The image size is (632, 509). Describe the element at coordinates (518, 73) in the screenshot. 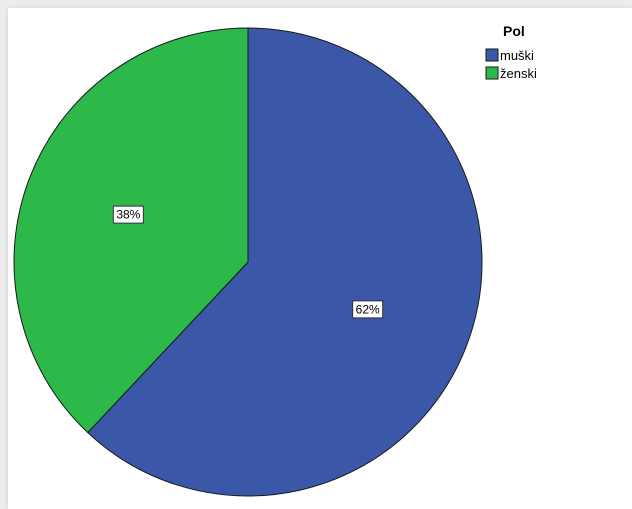

I see `legend-label-1: ženski` at that location.